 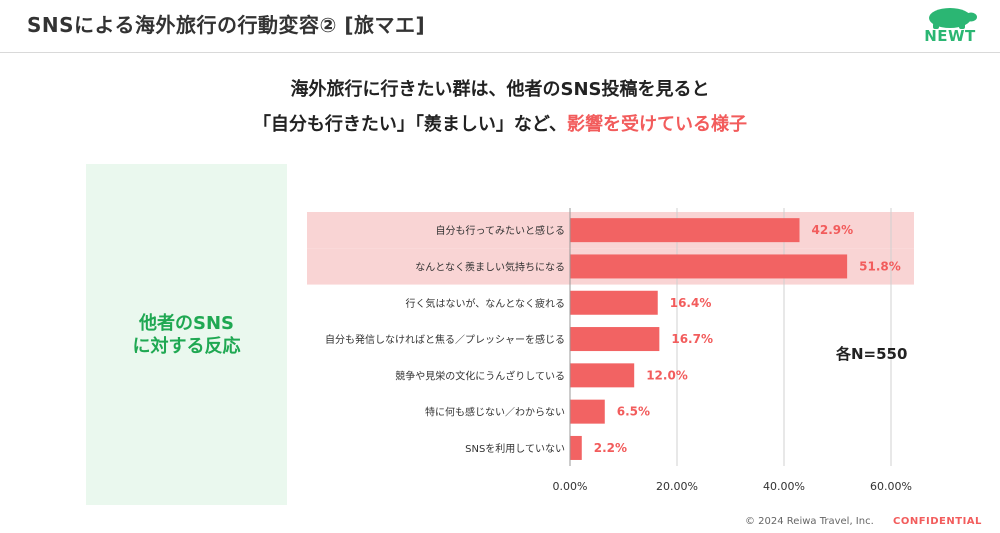 I want to click on data-label: 16.7%, so click(x=692, y=339).